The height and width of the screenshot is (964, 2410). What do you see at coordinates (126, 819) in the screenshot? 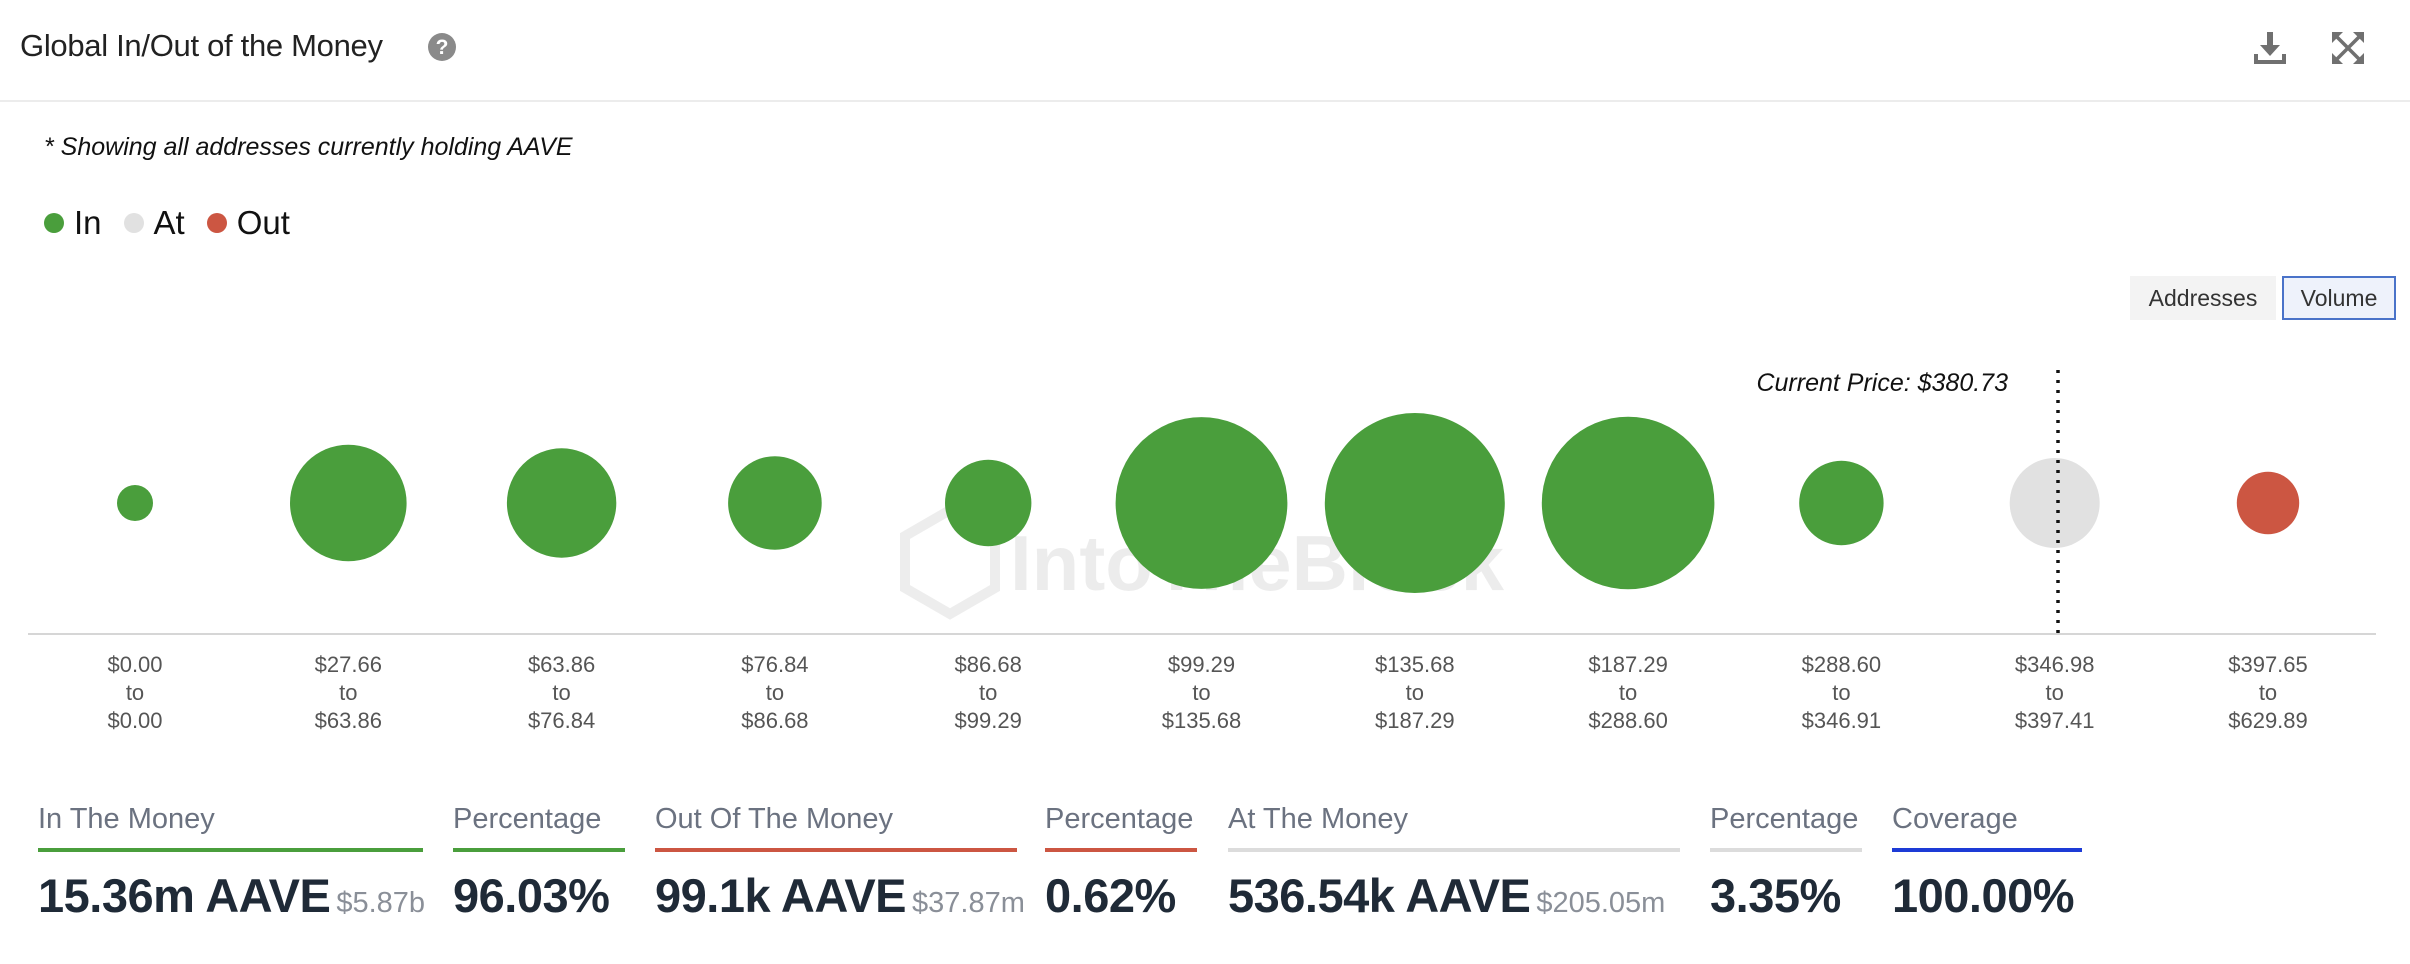
I see `stat-label: In The Money` at bounding box center [126, 819].